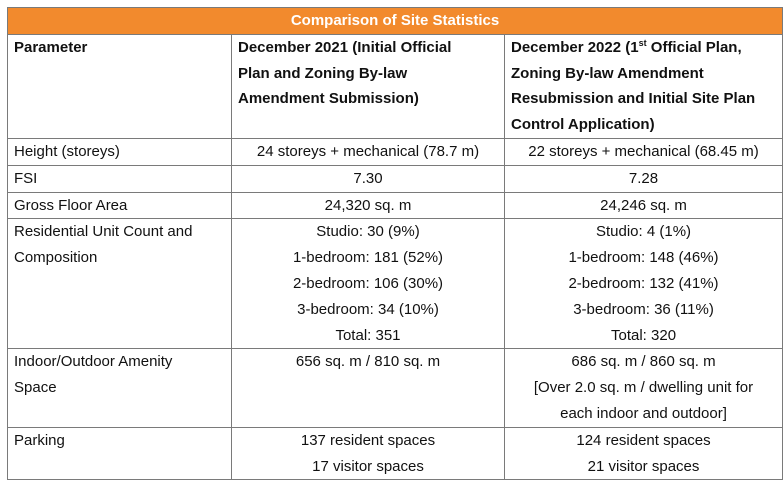 Image resolution: width=783 pixels, height=480 pixels. Describe the element at coordinates (119, 151) in the screenshot. I see `param-height: Height (storeys)` at that location.